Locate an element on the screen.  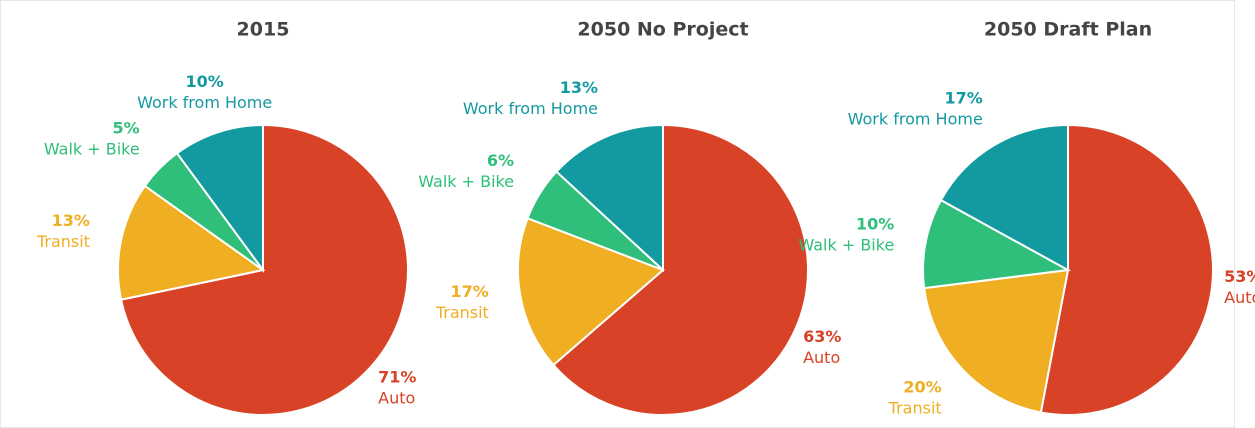
slice-value-label: 53% is located at coordinates (1239, 276).